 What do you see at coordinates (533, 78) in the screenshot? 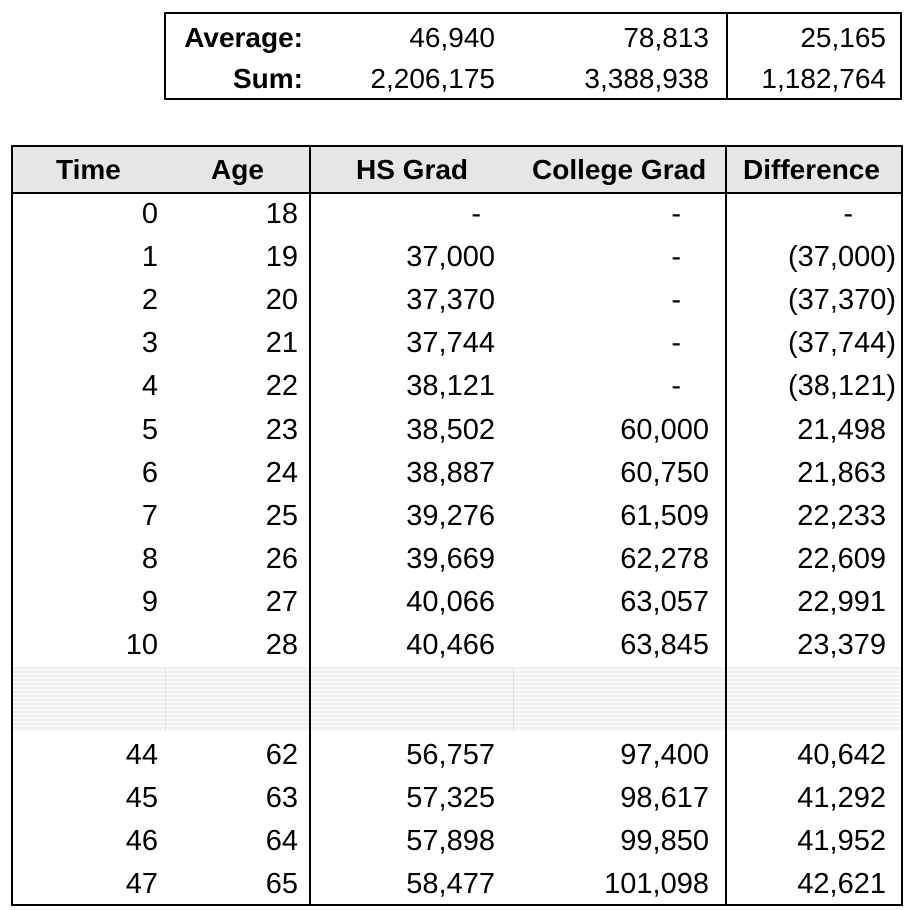
I see `summary-row-sum: Sum: 2,206,175 3,388,938 1,182,764` at bounding box center [533, 78].